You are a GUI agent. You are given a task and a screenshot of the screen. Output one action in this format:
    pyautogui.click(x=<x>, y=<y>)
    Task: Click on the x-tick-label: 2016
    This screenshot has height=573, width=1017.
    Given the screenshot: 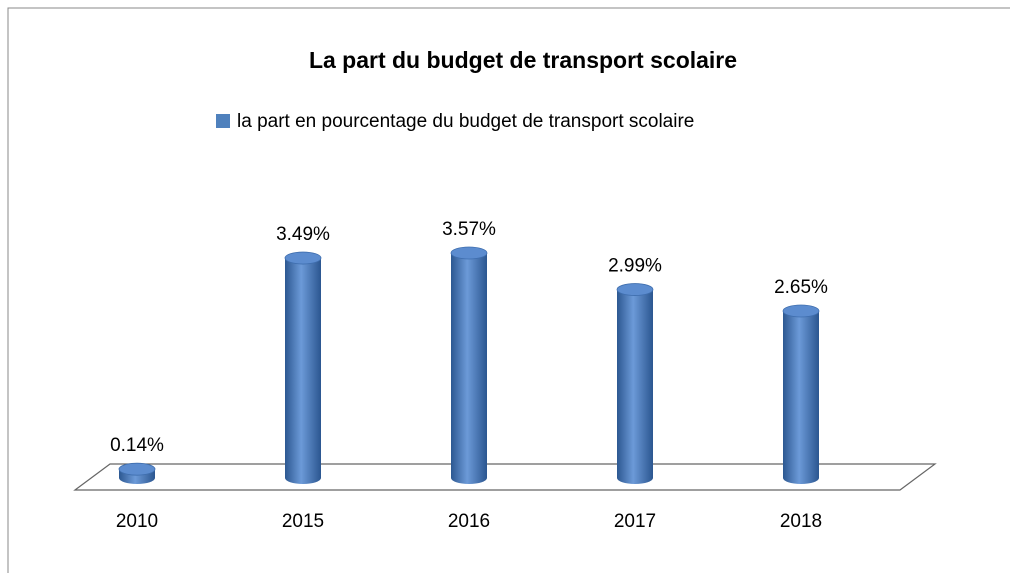 What is the action you would take?
    pyautogui.click(x=469, y=521)
    